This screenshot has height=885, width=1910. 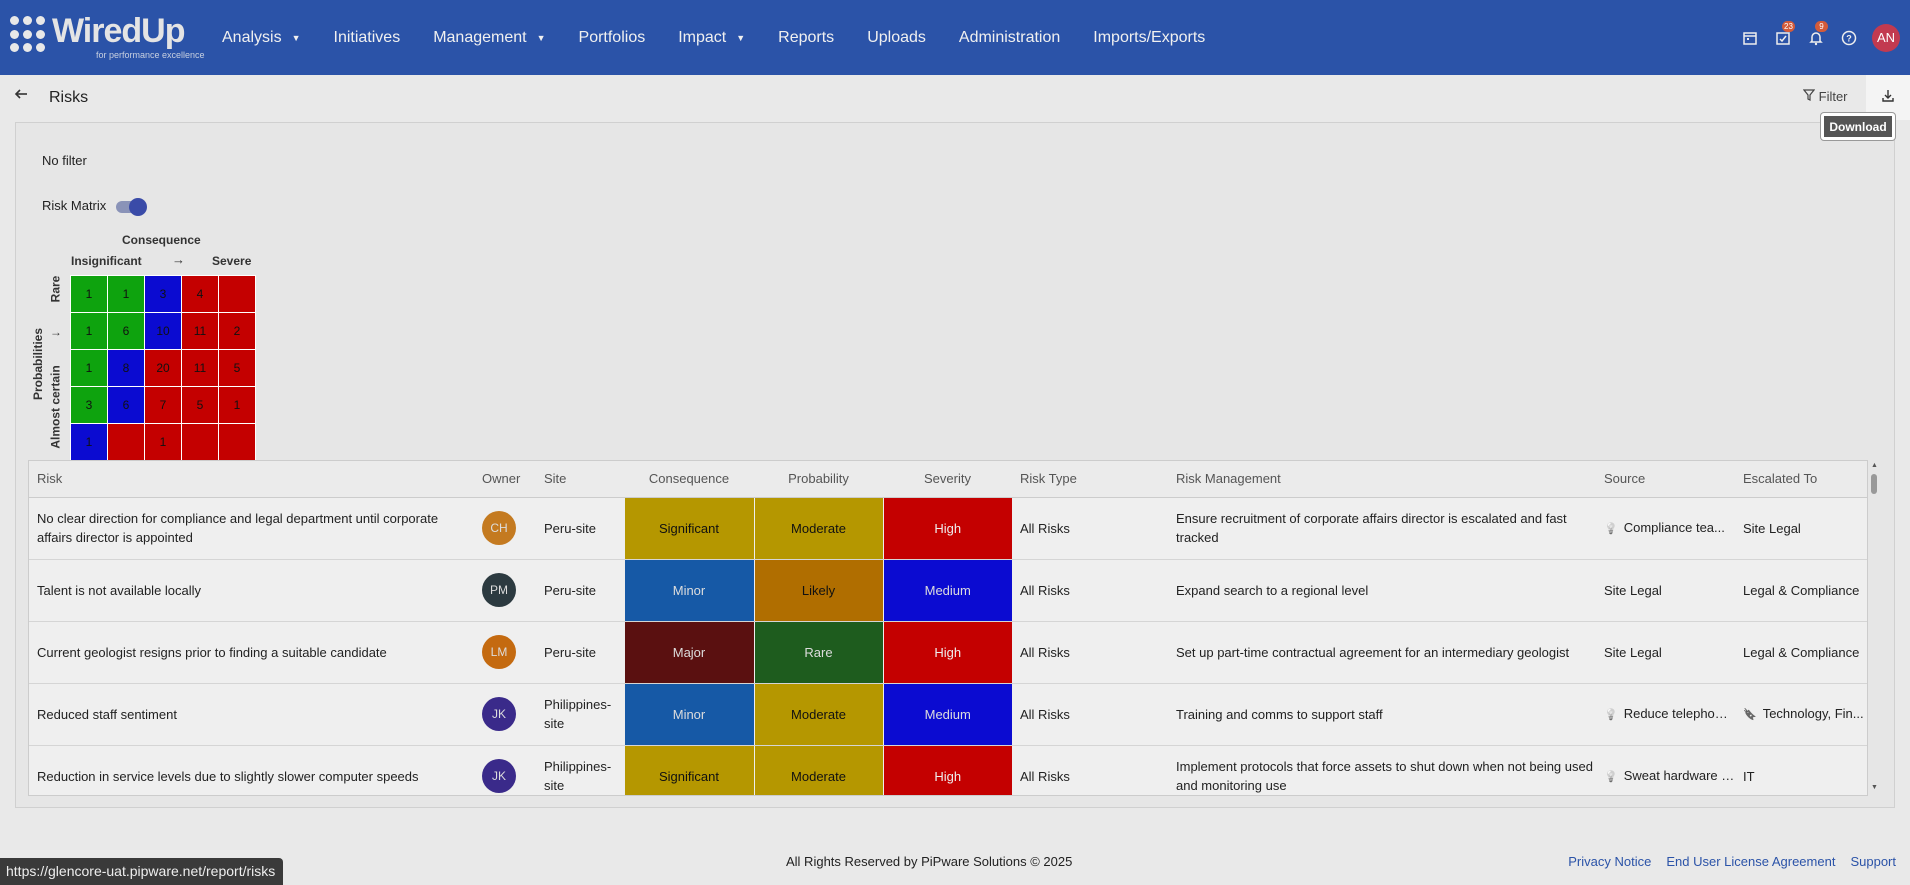 I want to click on owner-avatar: PM, so click(x=499, y=590).